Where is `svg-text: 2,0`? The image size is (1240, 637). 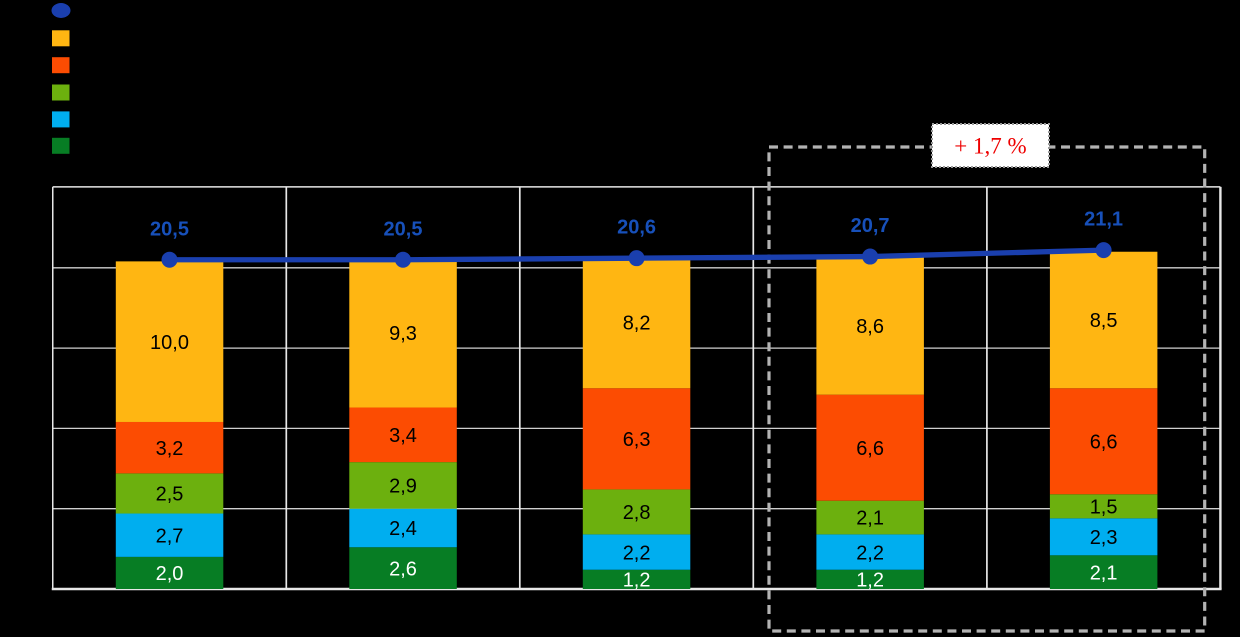 svg-text: 2,0 is located at coordinates (170, 574).